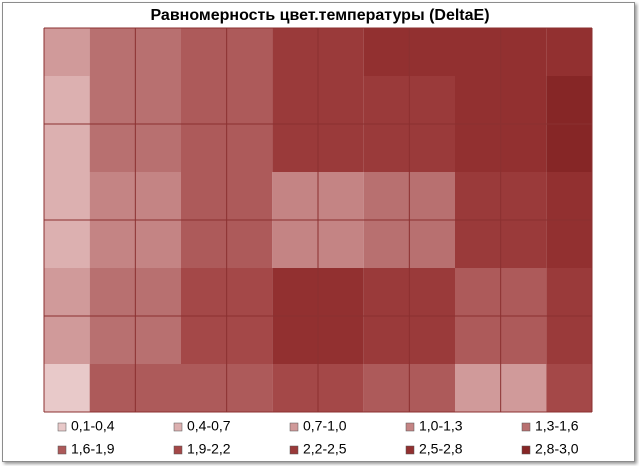  What do you see at coordinates (93, 426) in the screenshot?
I see `legend-label: 0,1-0,4` at bounding box center [93, 426].